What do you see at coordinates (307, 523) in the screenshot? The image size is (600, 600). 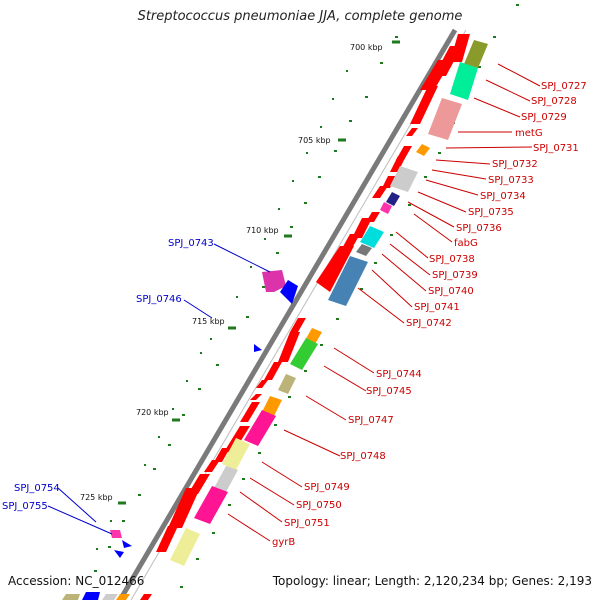 I see `gene-label-SPJ_0751: SPJ_0751` at bounding box center [307, 523].